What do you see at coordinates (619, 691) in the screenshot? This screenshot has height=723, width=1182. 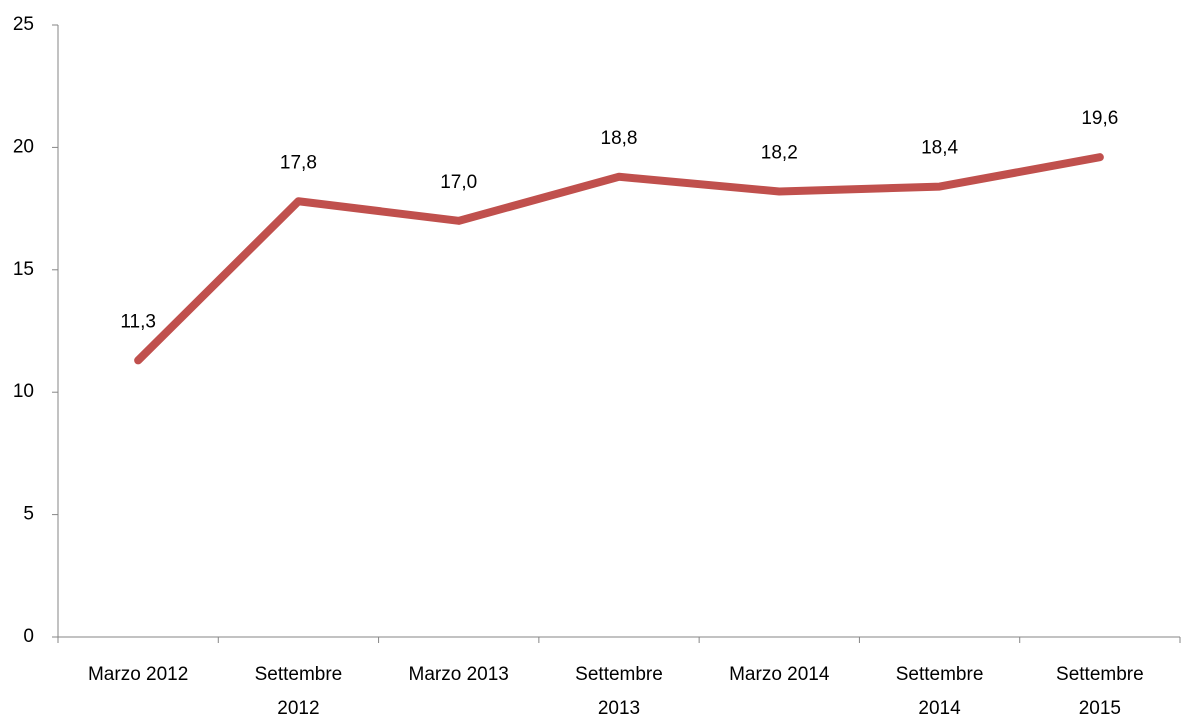 I see `x-tick-label: Settembre 2013` at bounding box center [619, 691].